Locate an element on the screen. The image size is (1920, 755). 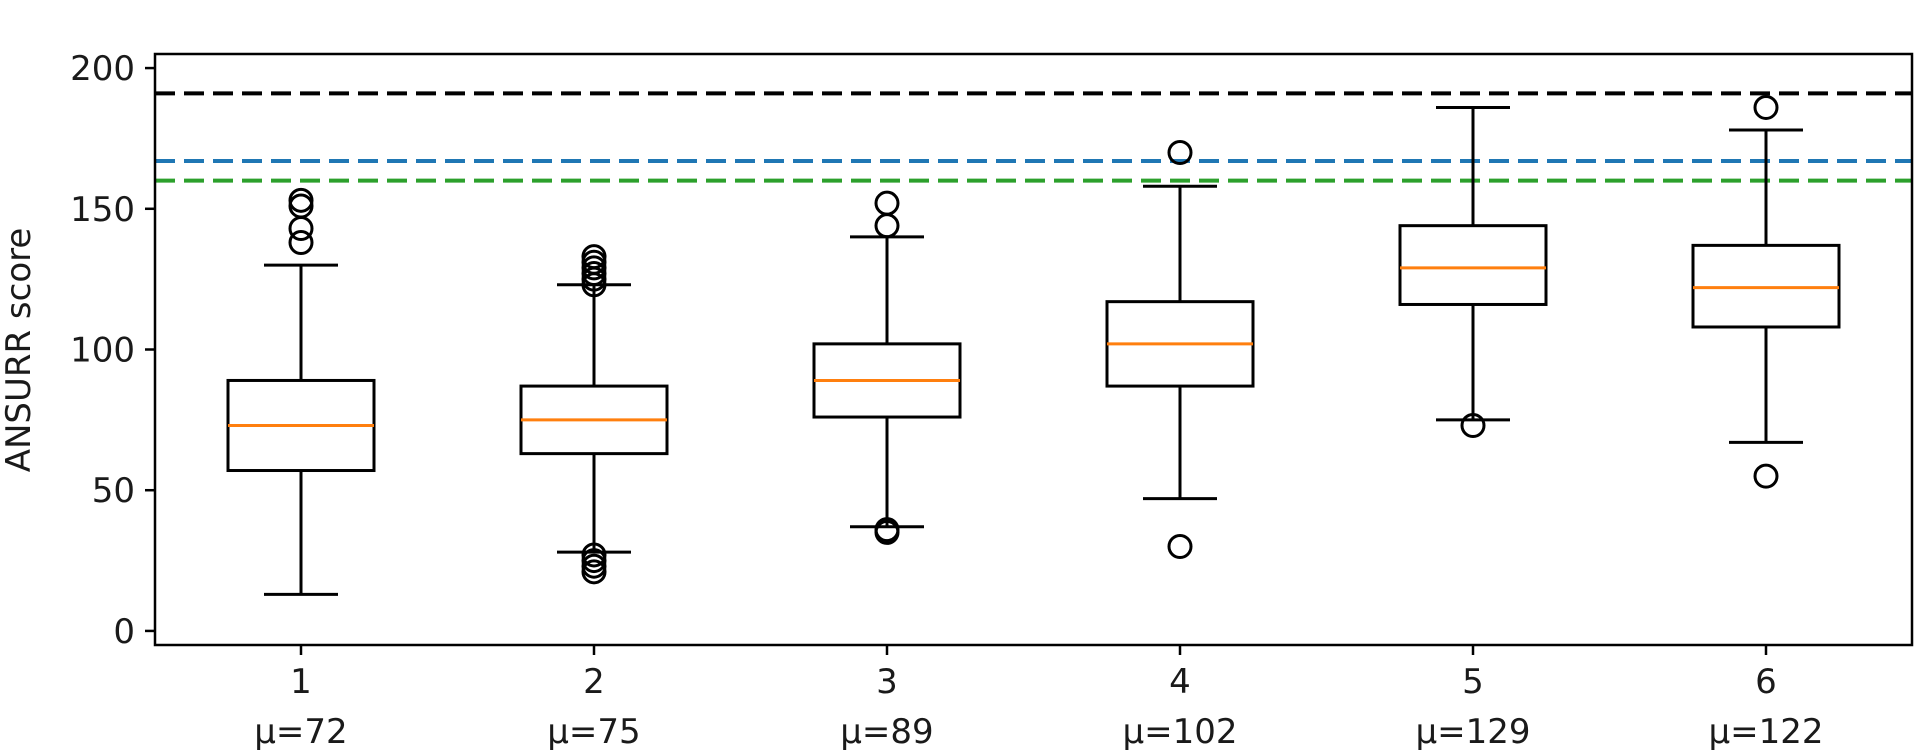
x-tick-label: 3 is located at coordinates (887, 682).